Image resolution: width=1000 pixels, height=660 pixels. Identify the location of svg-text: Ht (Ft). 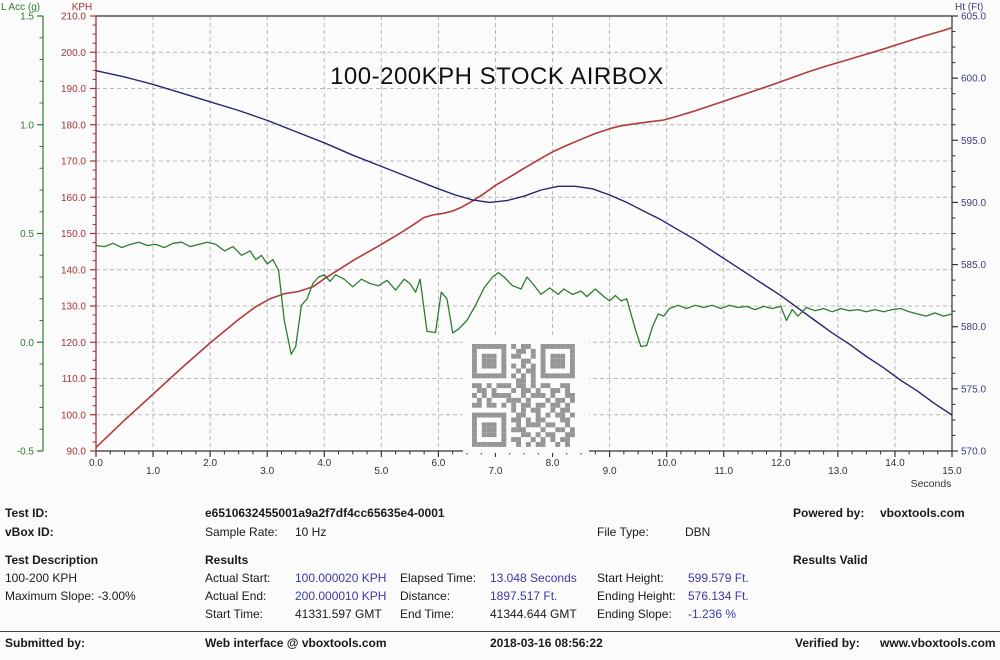
(969, 7).